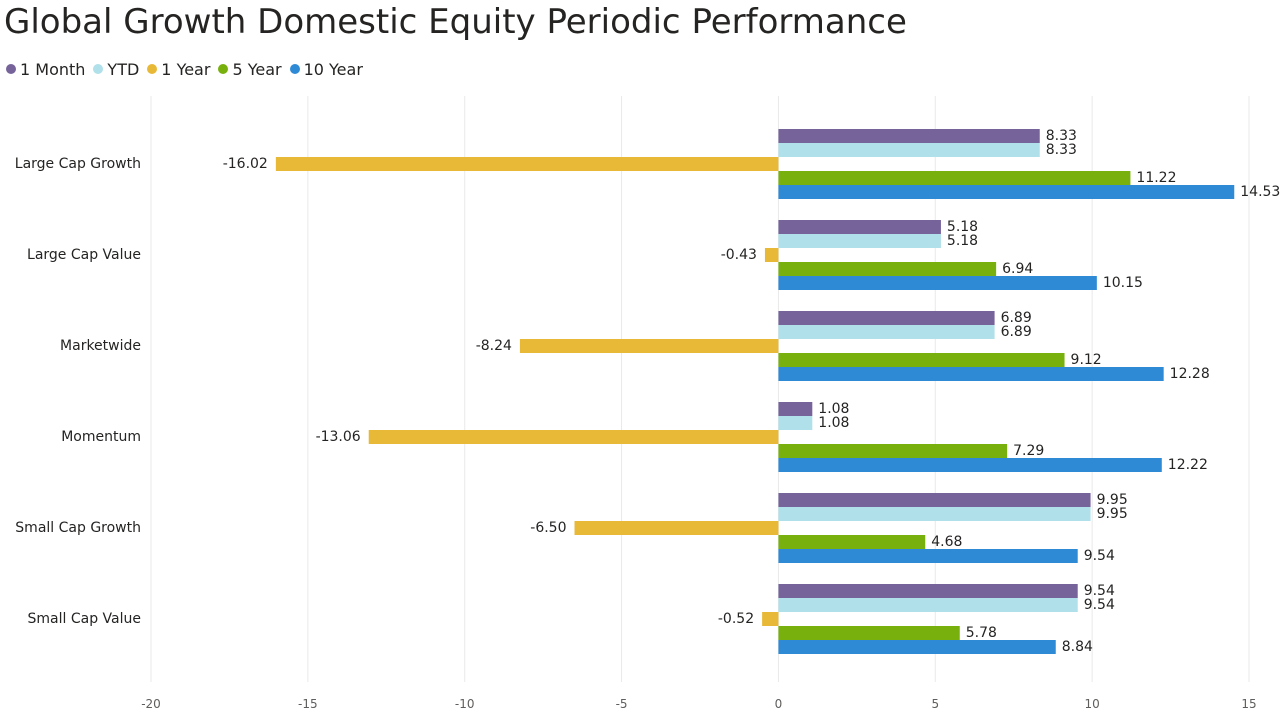 This screenshot has height=716, width=1285. Describe the element at coordinates (465, 704) in the screenshot. I see `x-tick-label: -10` at that location.